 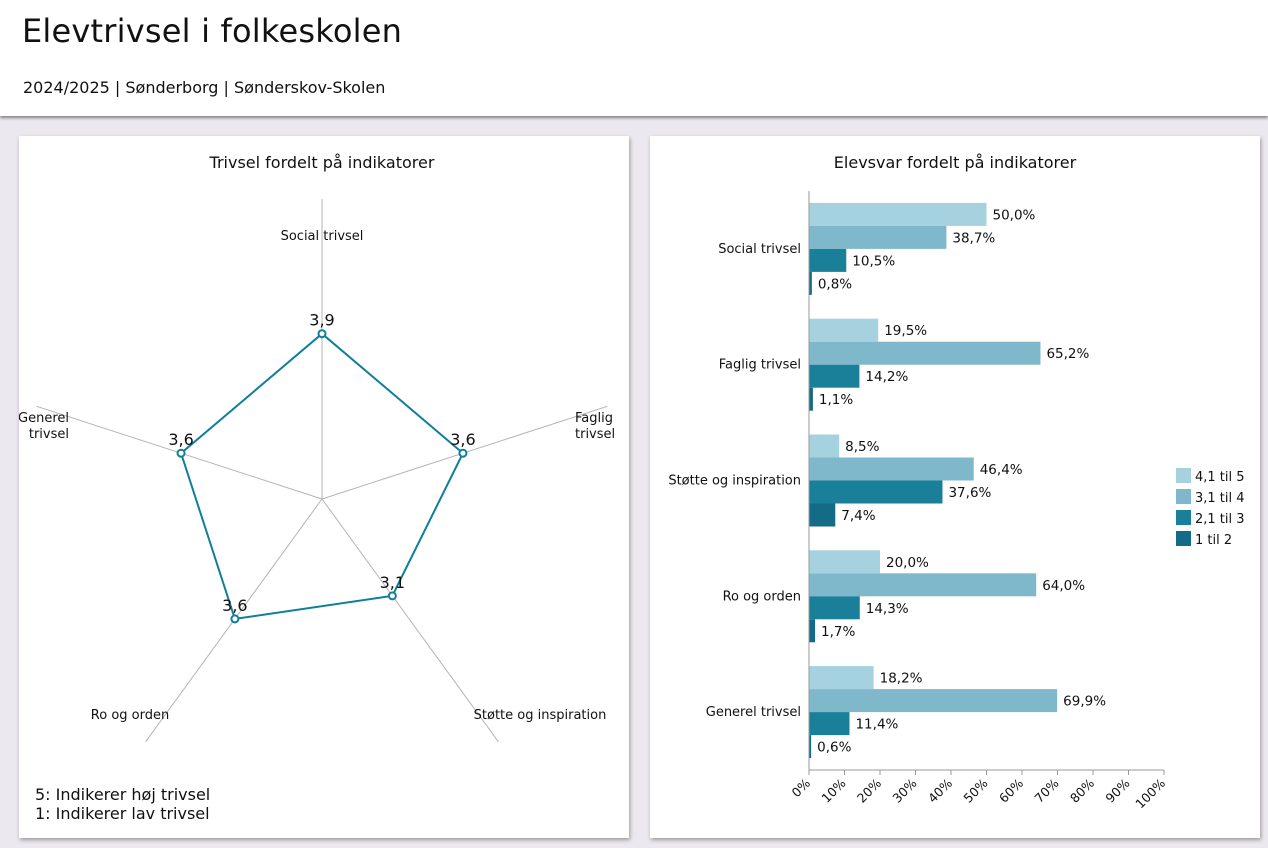 What do you see at coordinates (1082, 790) in the screenshot?
I see `bar-x-tick-label: 80%` at bounding box center [1082, 790].